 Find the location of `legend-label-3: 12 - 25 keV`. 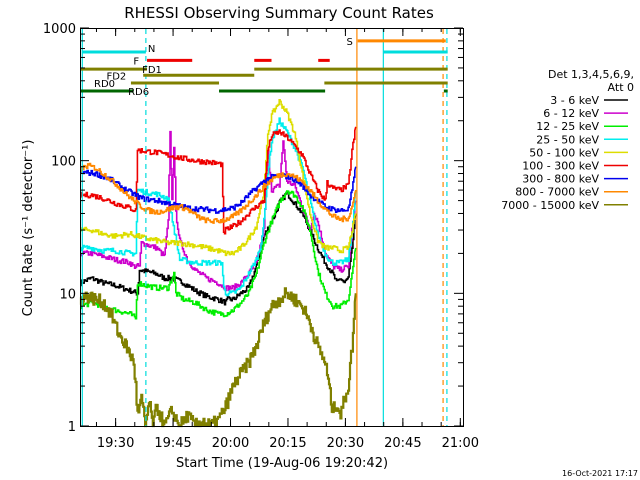

legend-label-3: 12 - 25 keV is located at coordinates (567, 126).